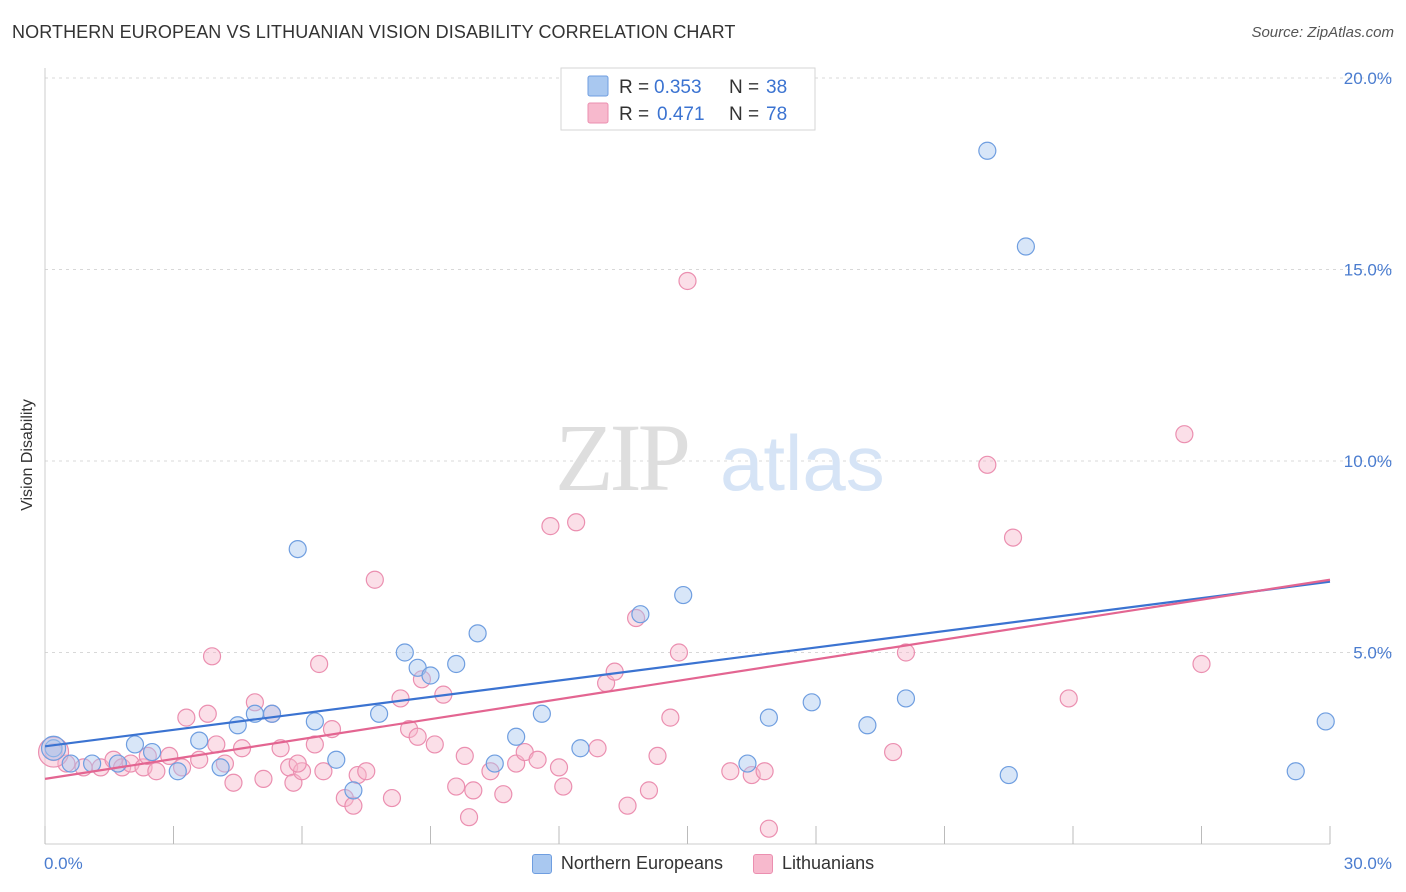 The width and height of the screenshot is (1406, 892). I want to click on x-ticks, so click(687, 835).